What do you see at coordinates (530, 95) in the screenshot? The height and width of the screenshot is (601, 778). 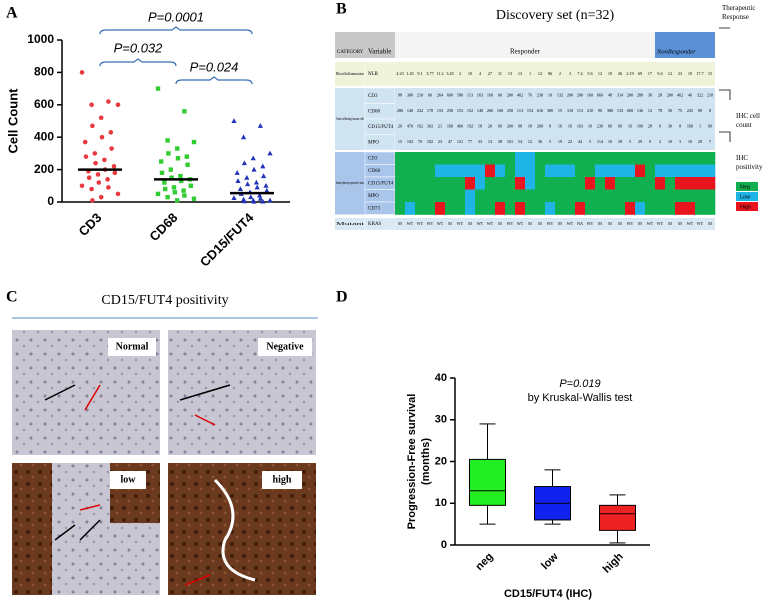 I see `cell-value: 76` at bounding box center [530, 95].